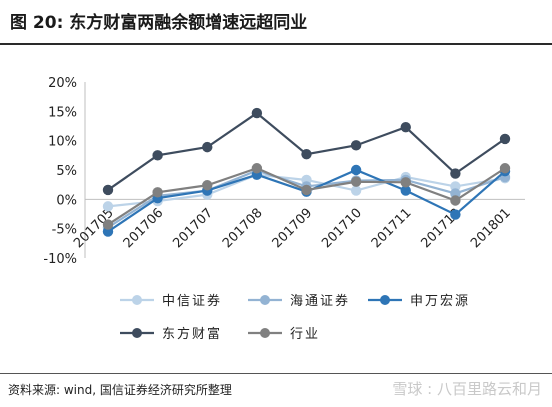 This screenshot has width=552, height=407. What do you see at coordinates (192, 334) in the screenshot?
I see `legend-label: 东方财富` at bounding box center [192, 334].